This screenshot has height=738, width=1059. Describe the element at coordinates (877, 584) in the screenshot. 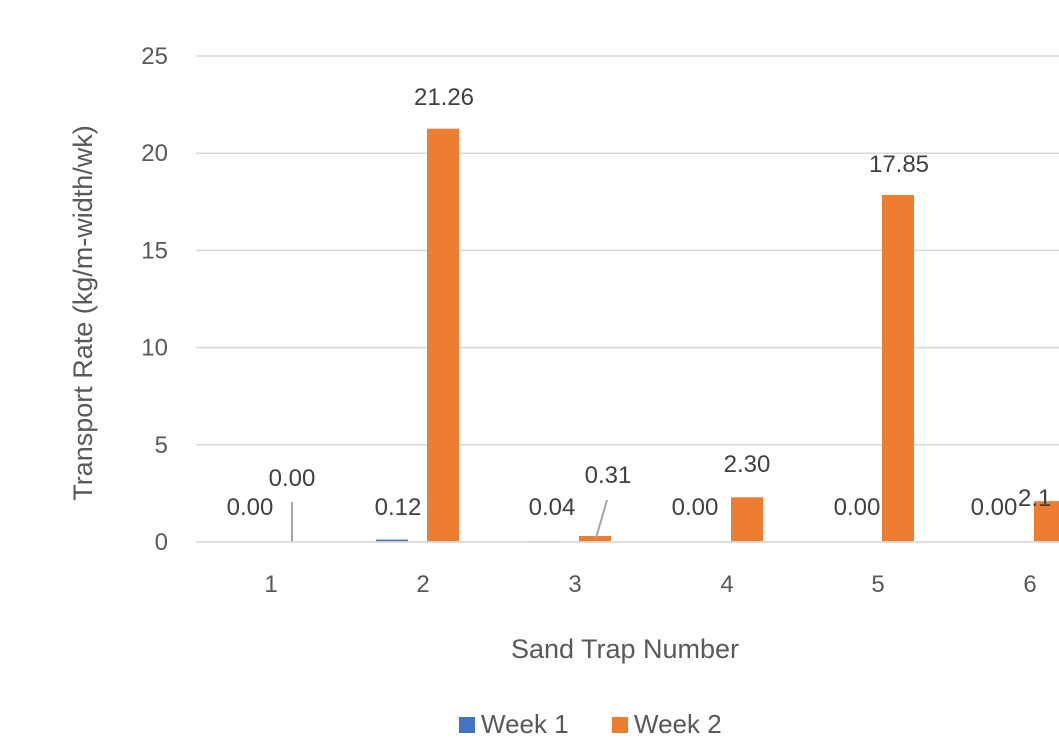

I see `x-tick-label: 5` at that location.